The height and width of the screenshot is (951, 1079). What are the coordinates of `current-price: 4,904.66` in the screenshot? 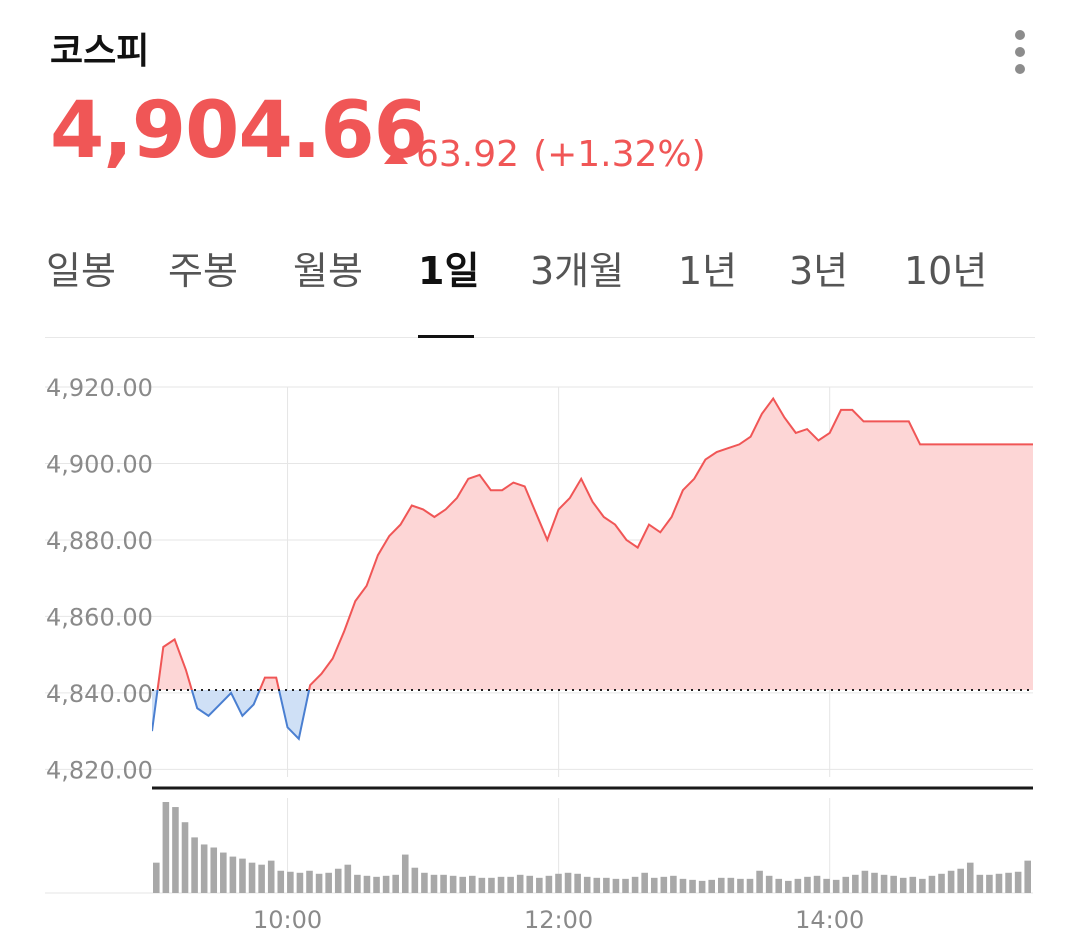 It's located at (239, 131).